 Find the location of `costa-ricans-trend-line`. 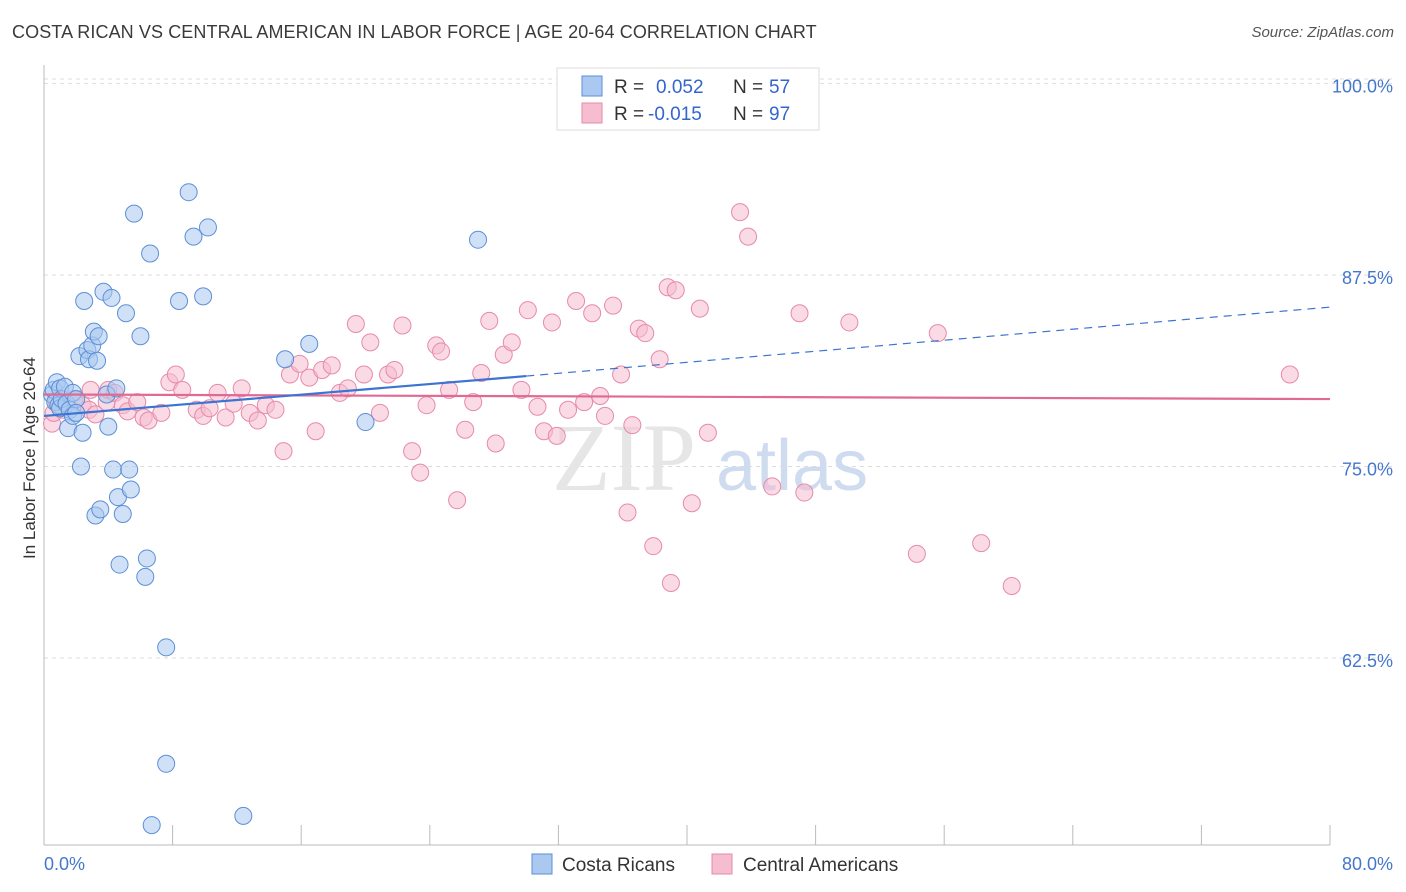

costa-ricans-trend-line is located at coordinates (285, 396).